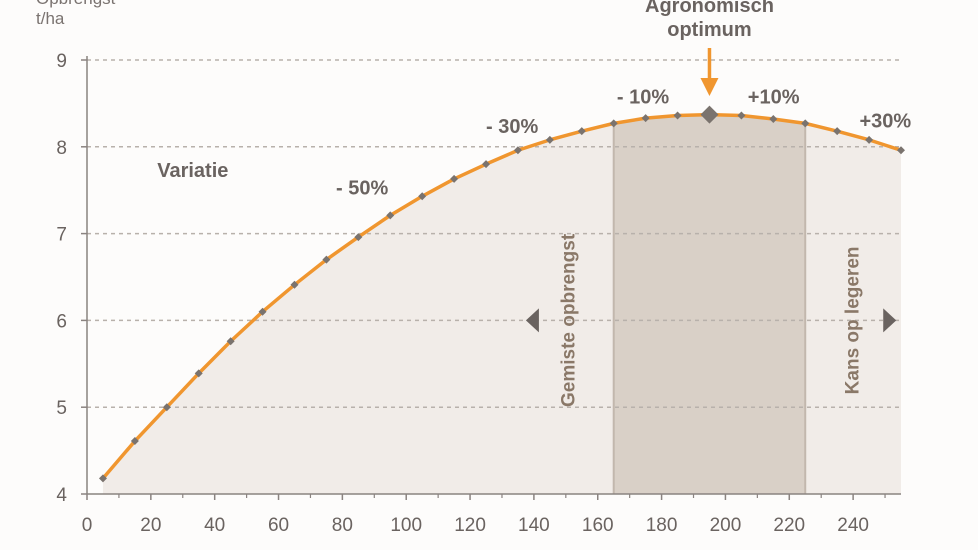 This screenshot has width=978, height=550. I want to click on y-axis-label-line-1: Opbrengst, so click(76, 4).